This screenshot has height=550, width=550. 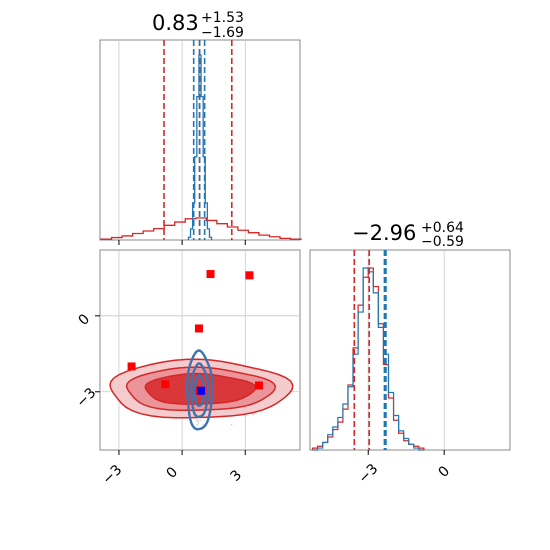 What do you see at coordinates (442, 228) in the screenshot?
I see `panel-title-upper: +0.64` at bounding box center [442, 228].